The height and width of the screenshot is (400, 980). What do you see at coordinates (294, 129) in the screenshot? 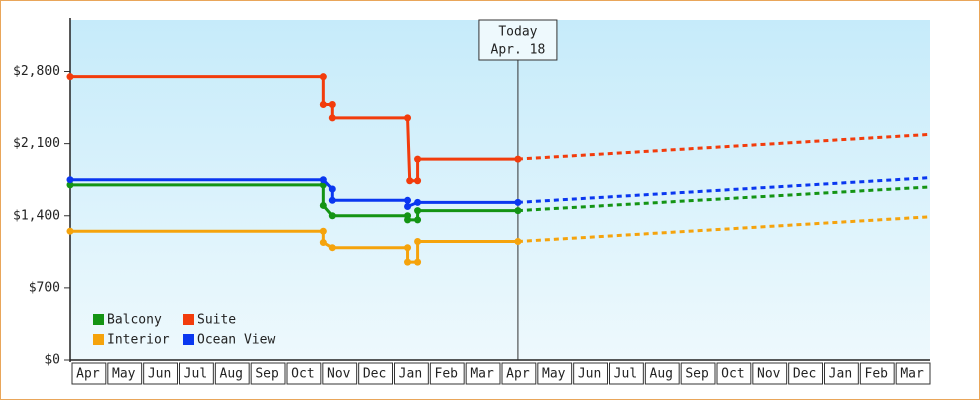
I see `series-line` at bounding box center [294, 129].